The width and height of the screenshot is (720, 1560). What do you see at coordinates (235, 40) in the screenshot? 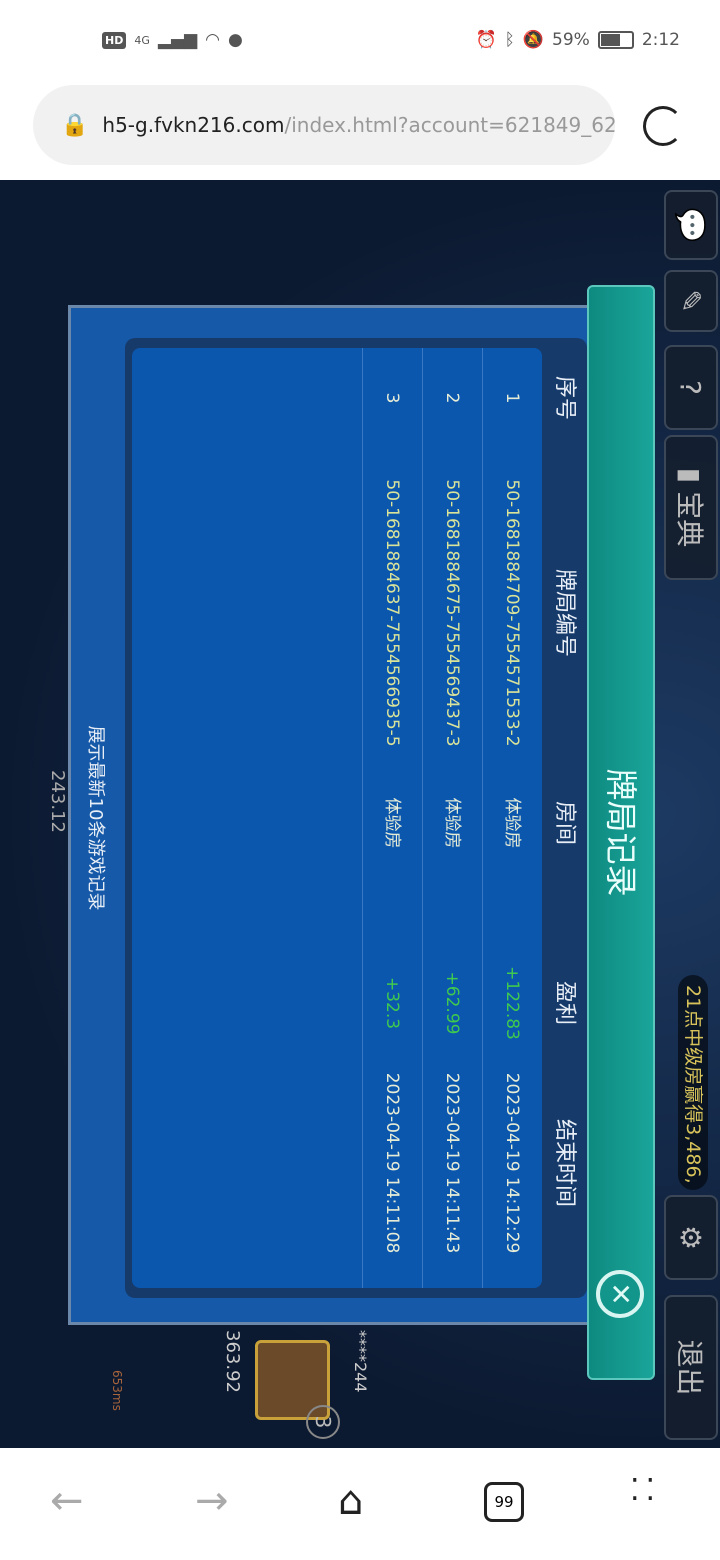
I see `message-icon: ●` at bounding box center [235, 40].